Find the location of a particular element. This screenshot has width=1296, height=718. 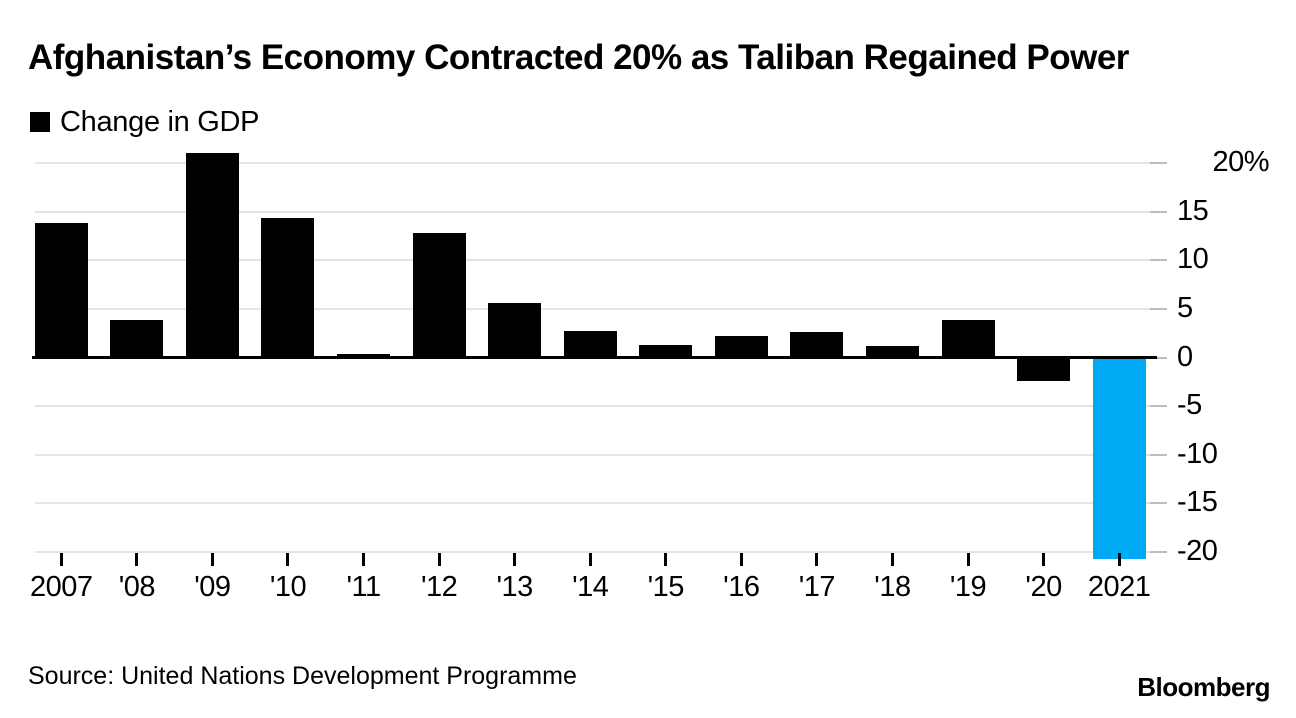

y-tick--10 is located at coordinates (1158, 454).